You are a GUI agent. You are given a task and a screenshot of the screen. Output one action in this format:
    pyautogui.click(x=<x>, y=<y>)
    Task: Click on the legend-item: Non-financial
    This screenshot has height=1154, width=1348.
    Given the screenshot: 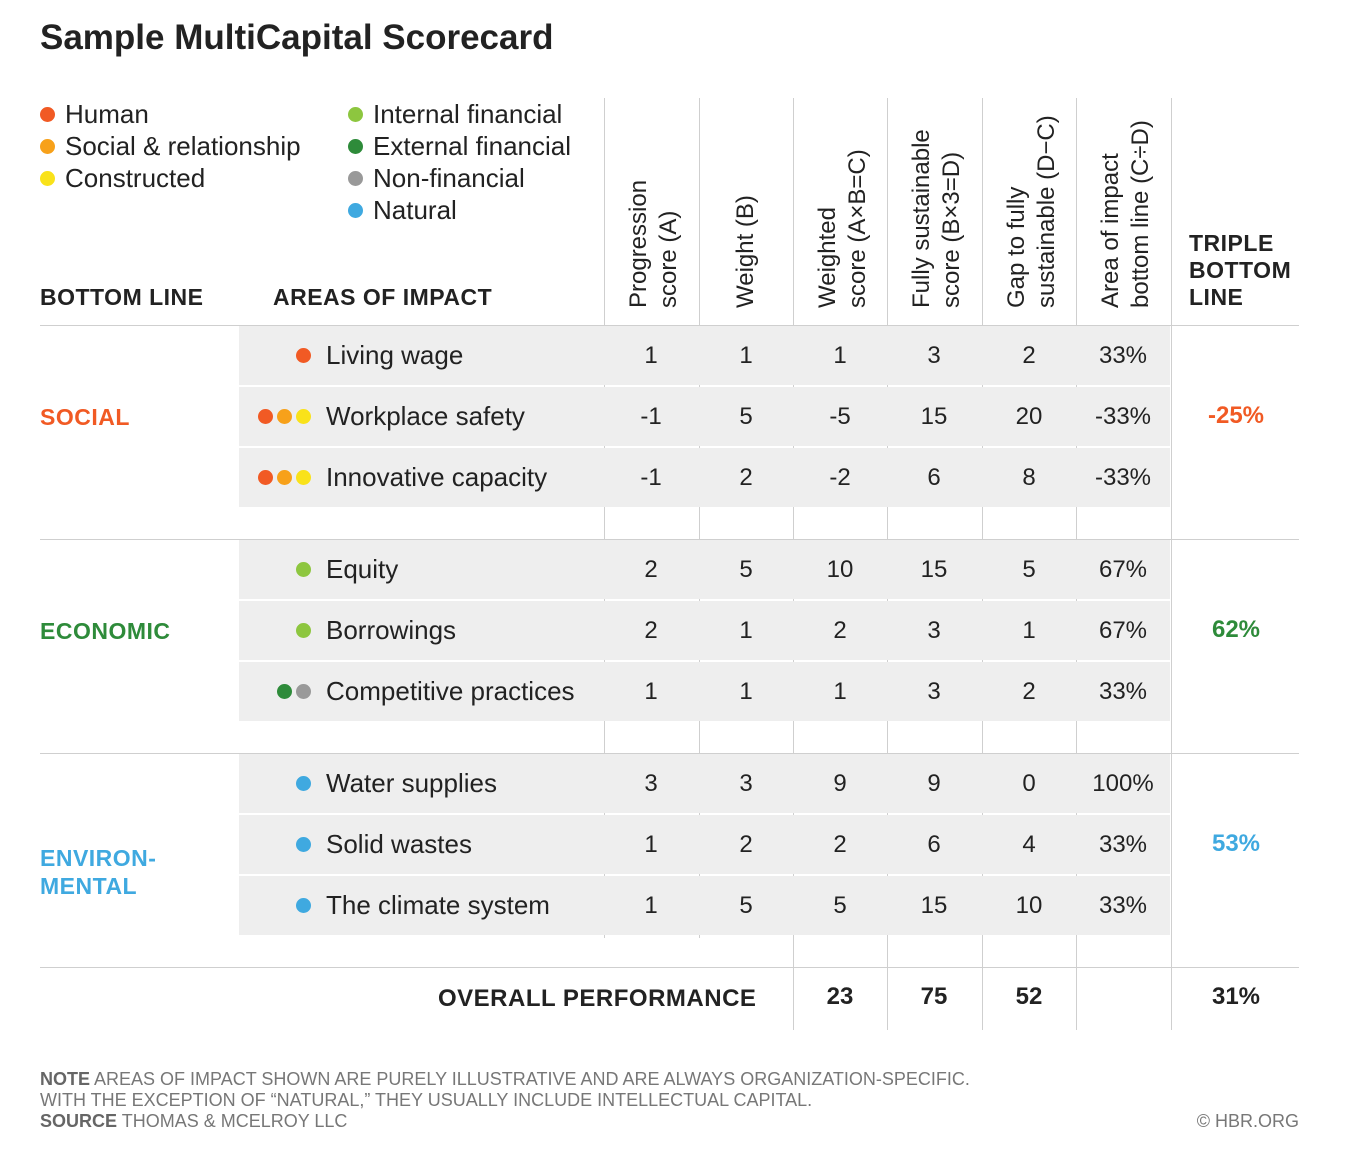 What is the action you would take?
    pyautogui.click(x=459, y=178)
    